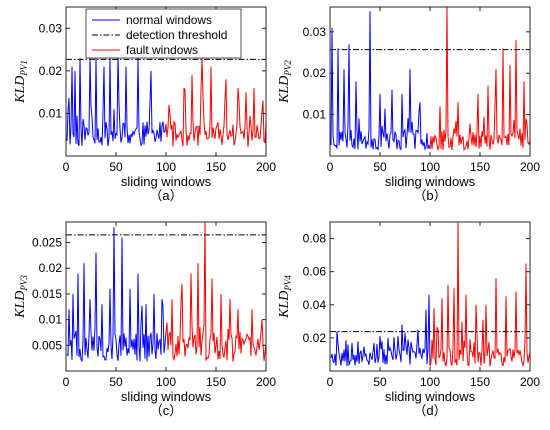  What do you see at coordinates (165, 195) in the screenshot?
I see `subplot-caption: （a）` at bounding box center [165, 195].